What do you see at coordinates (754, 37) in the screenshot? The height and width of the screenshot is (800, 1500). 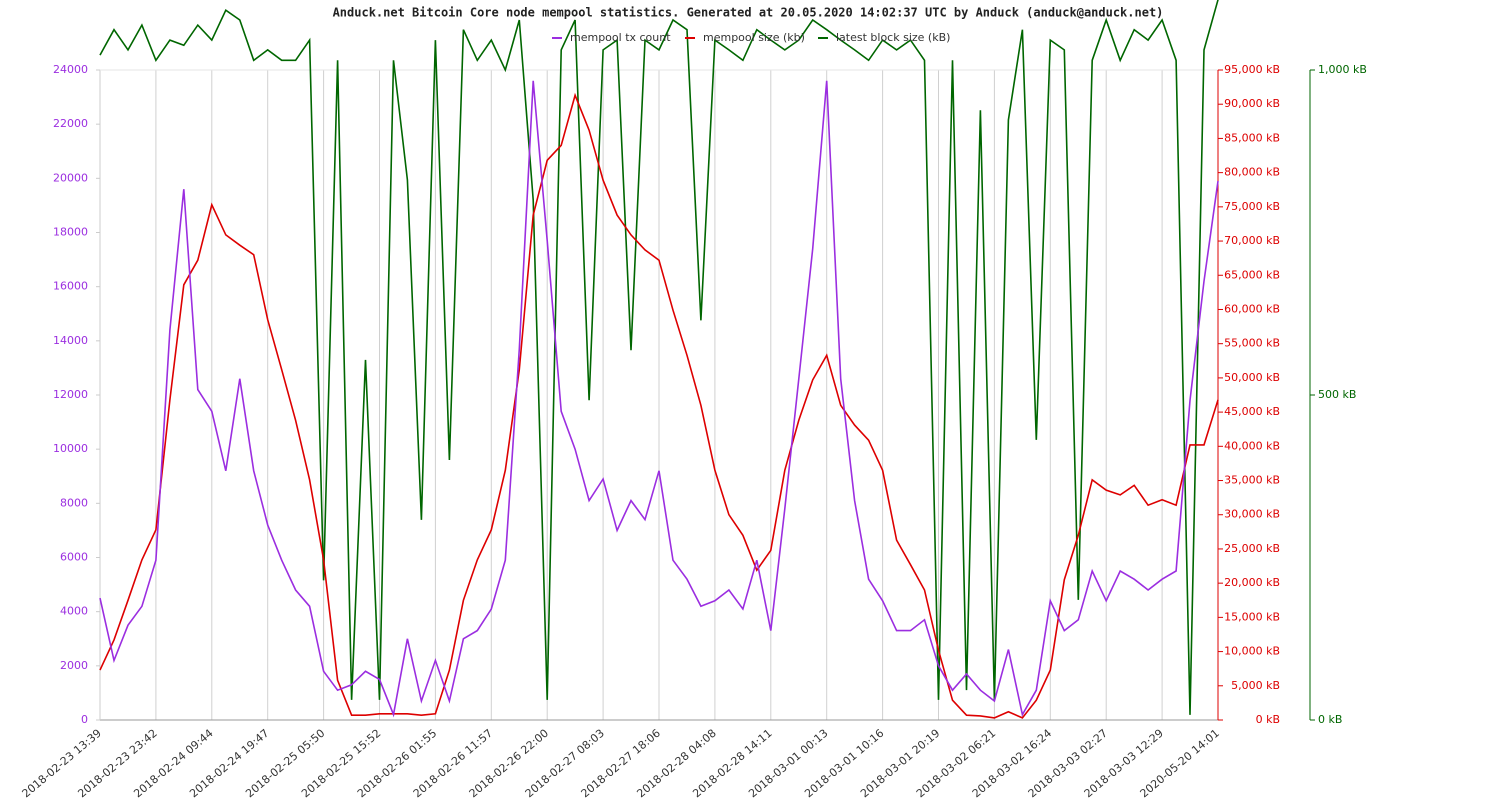 I see `legend-label: mempool size (kb)` at bounding box center [754, 37].